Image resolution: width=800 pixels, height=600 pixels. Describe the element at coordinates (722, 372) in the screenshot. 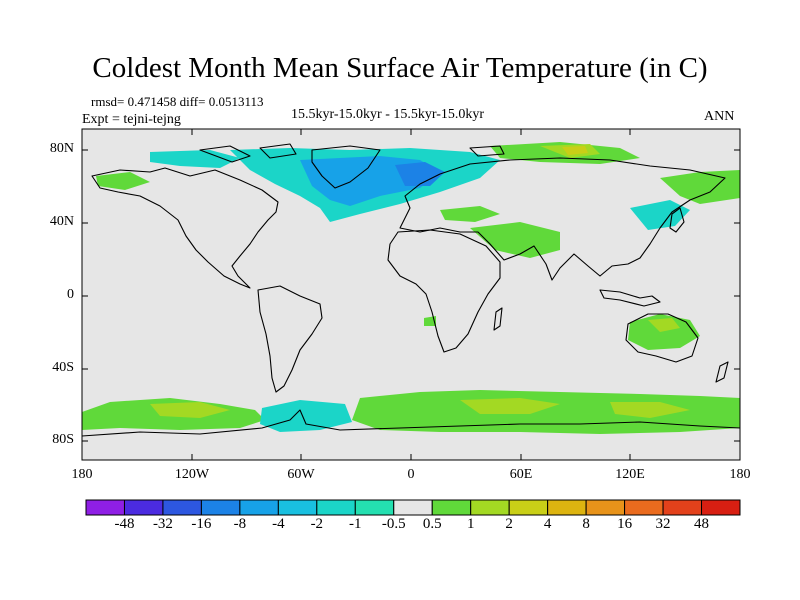

I see `coast-new-zealand` at that location.